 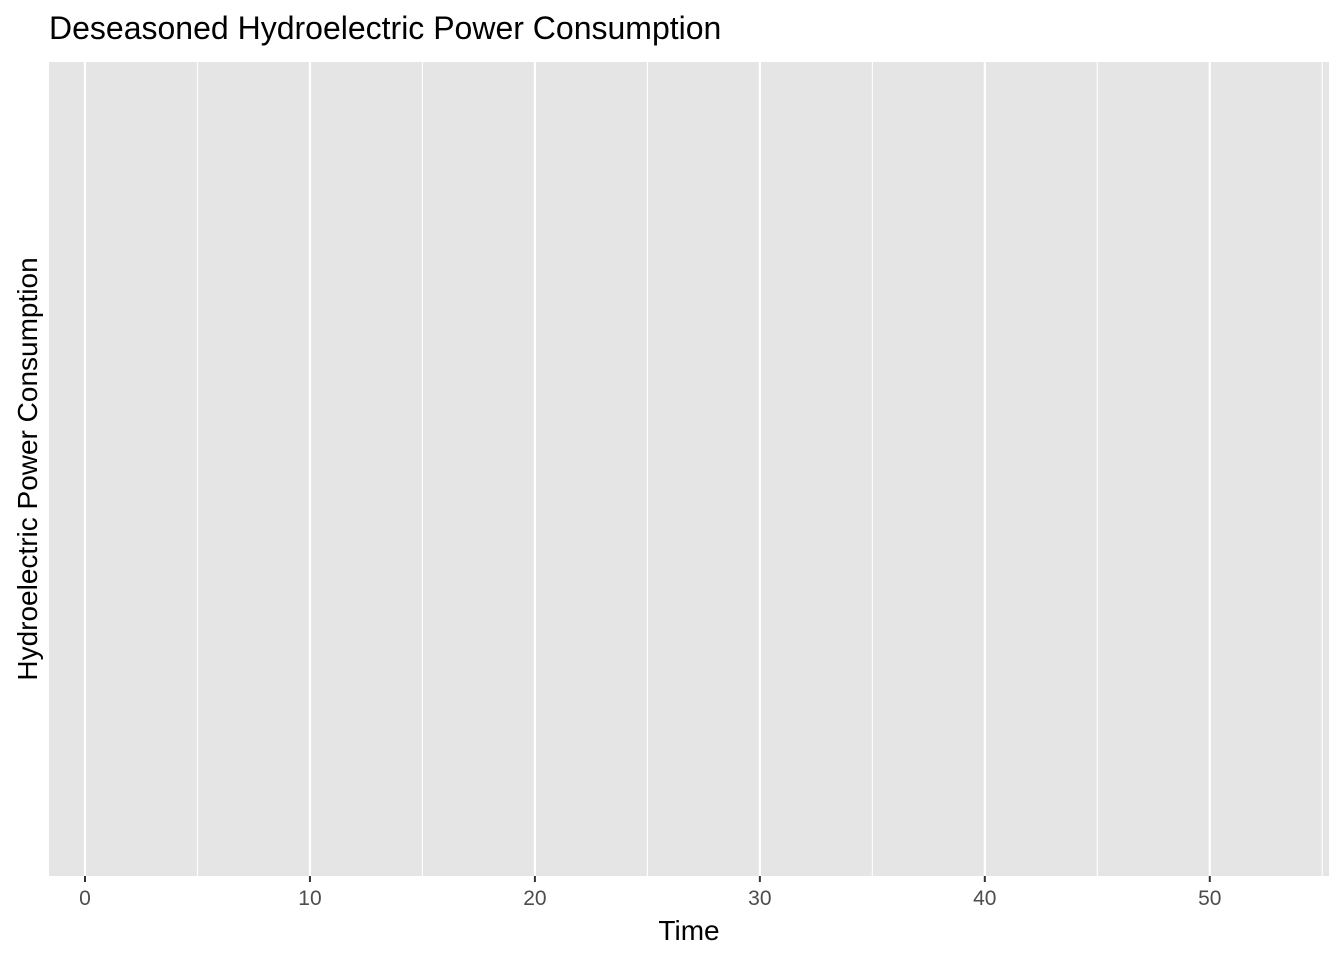 What do you see at coordinates (85, 898) in the screenshot?
I see `x-tick-label: 0` at bounding box center [85, 898].